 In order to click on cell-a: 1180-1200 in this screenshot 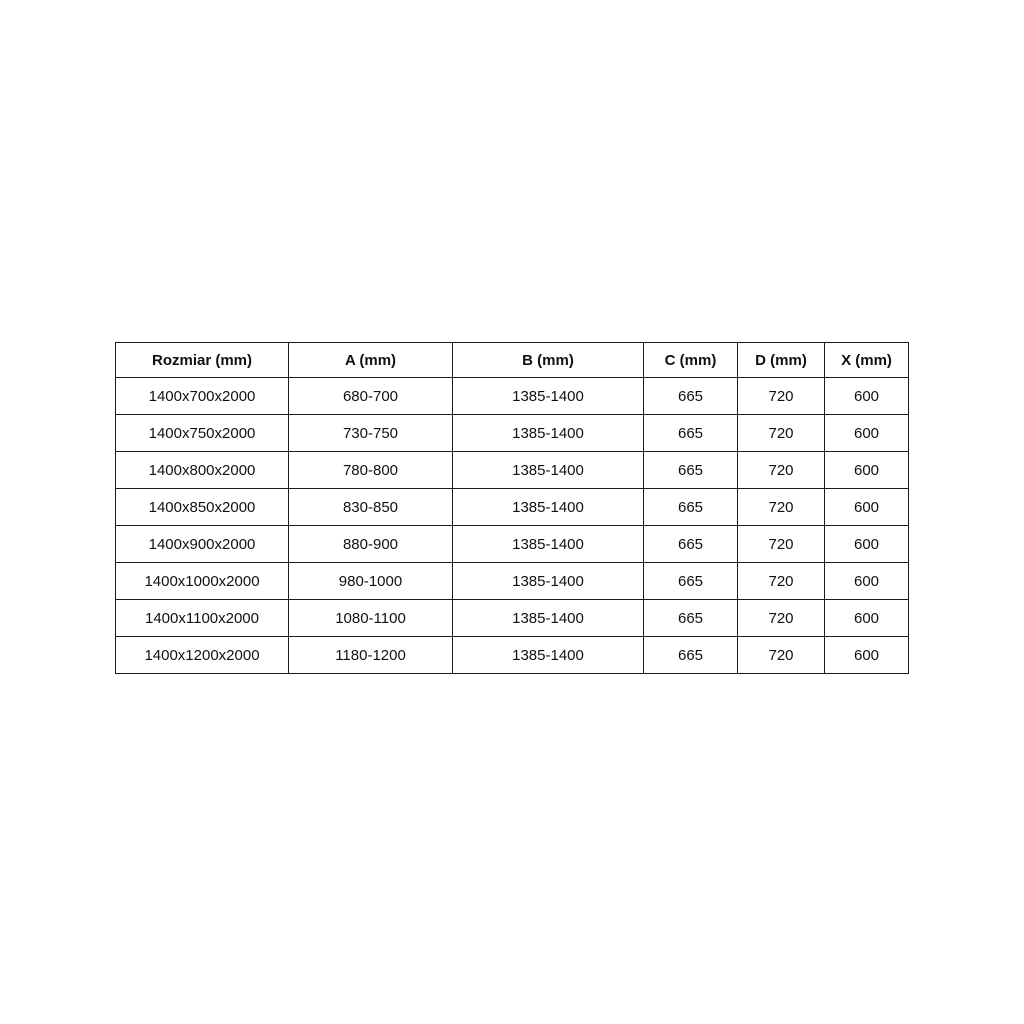, I will do `click(370, 655)`.